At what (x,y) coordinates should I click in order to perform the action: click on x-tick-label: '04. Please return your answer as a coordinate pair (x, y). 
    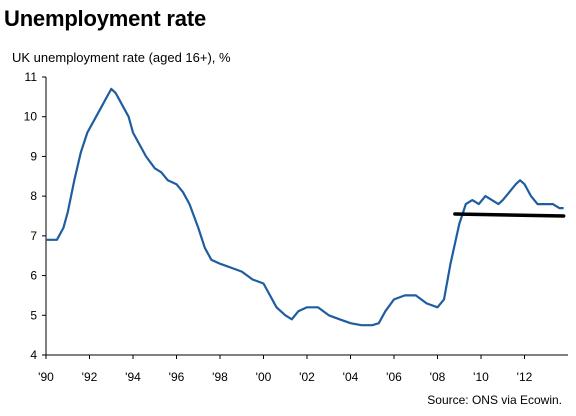
    Looking at the image, I should click on (351, 377).